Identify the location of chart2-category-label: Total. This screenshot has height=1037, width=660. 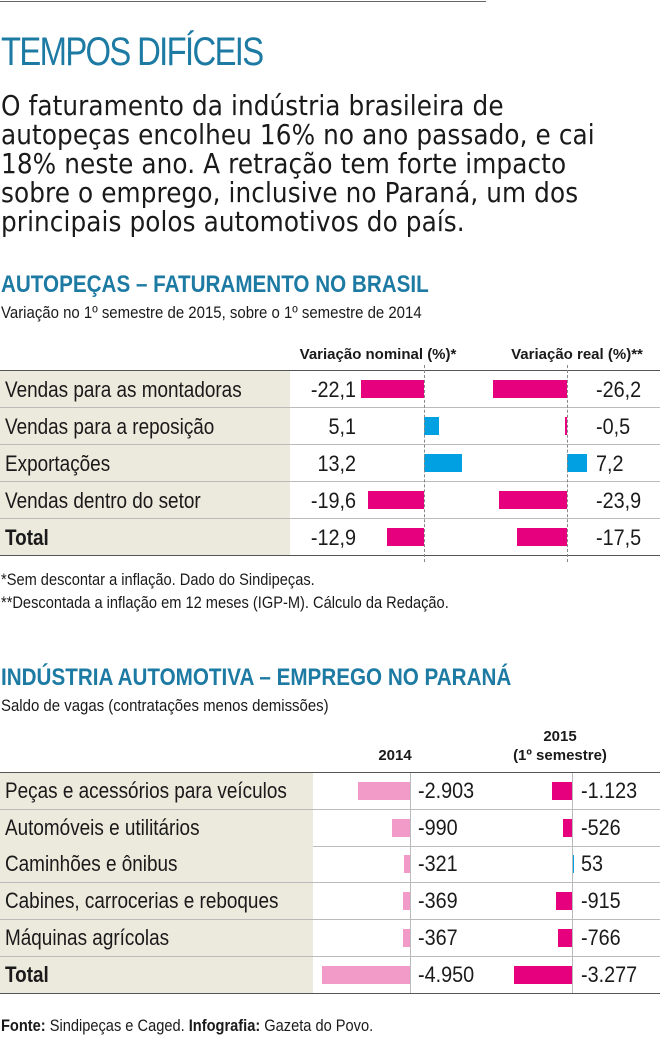
(27, 974).